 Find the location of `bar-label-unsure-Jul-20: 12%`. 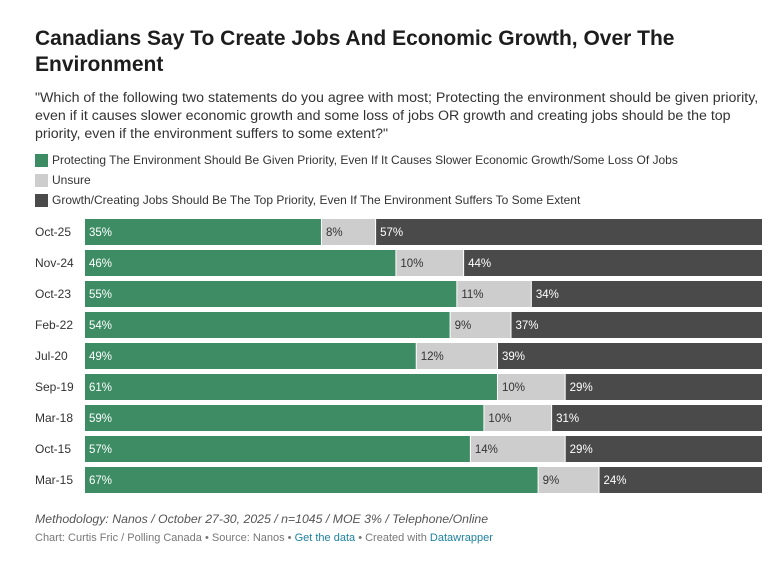

bar-label-unsure-Jul-20: 12% is located at coordinates (432, 357).